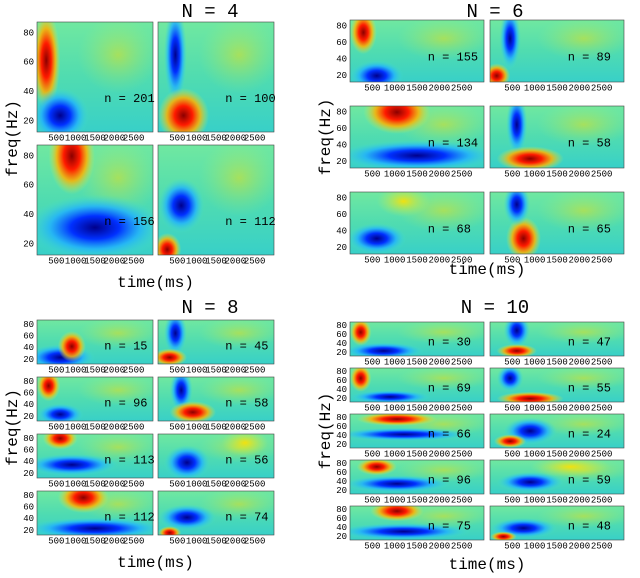 This screenshot has width=640, height=578. Describe the element at coordinates (495, 308) in the screenshot. I see `panel-title: N = 10` at that location.